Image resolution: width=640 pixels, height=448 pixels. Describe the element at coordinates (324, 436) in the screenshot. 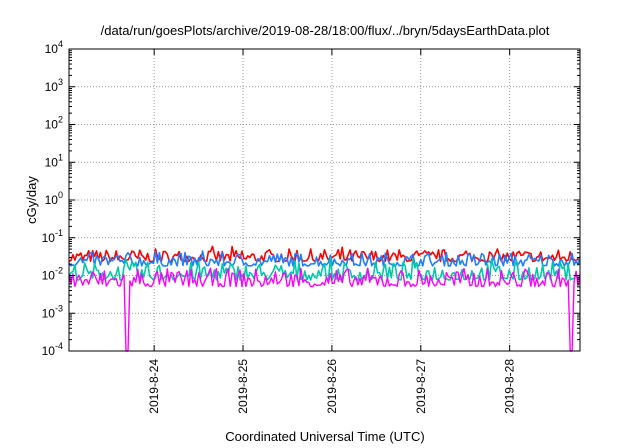

I see `x-axis-label: Coordinated Universal Time (UTC)` at that location.